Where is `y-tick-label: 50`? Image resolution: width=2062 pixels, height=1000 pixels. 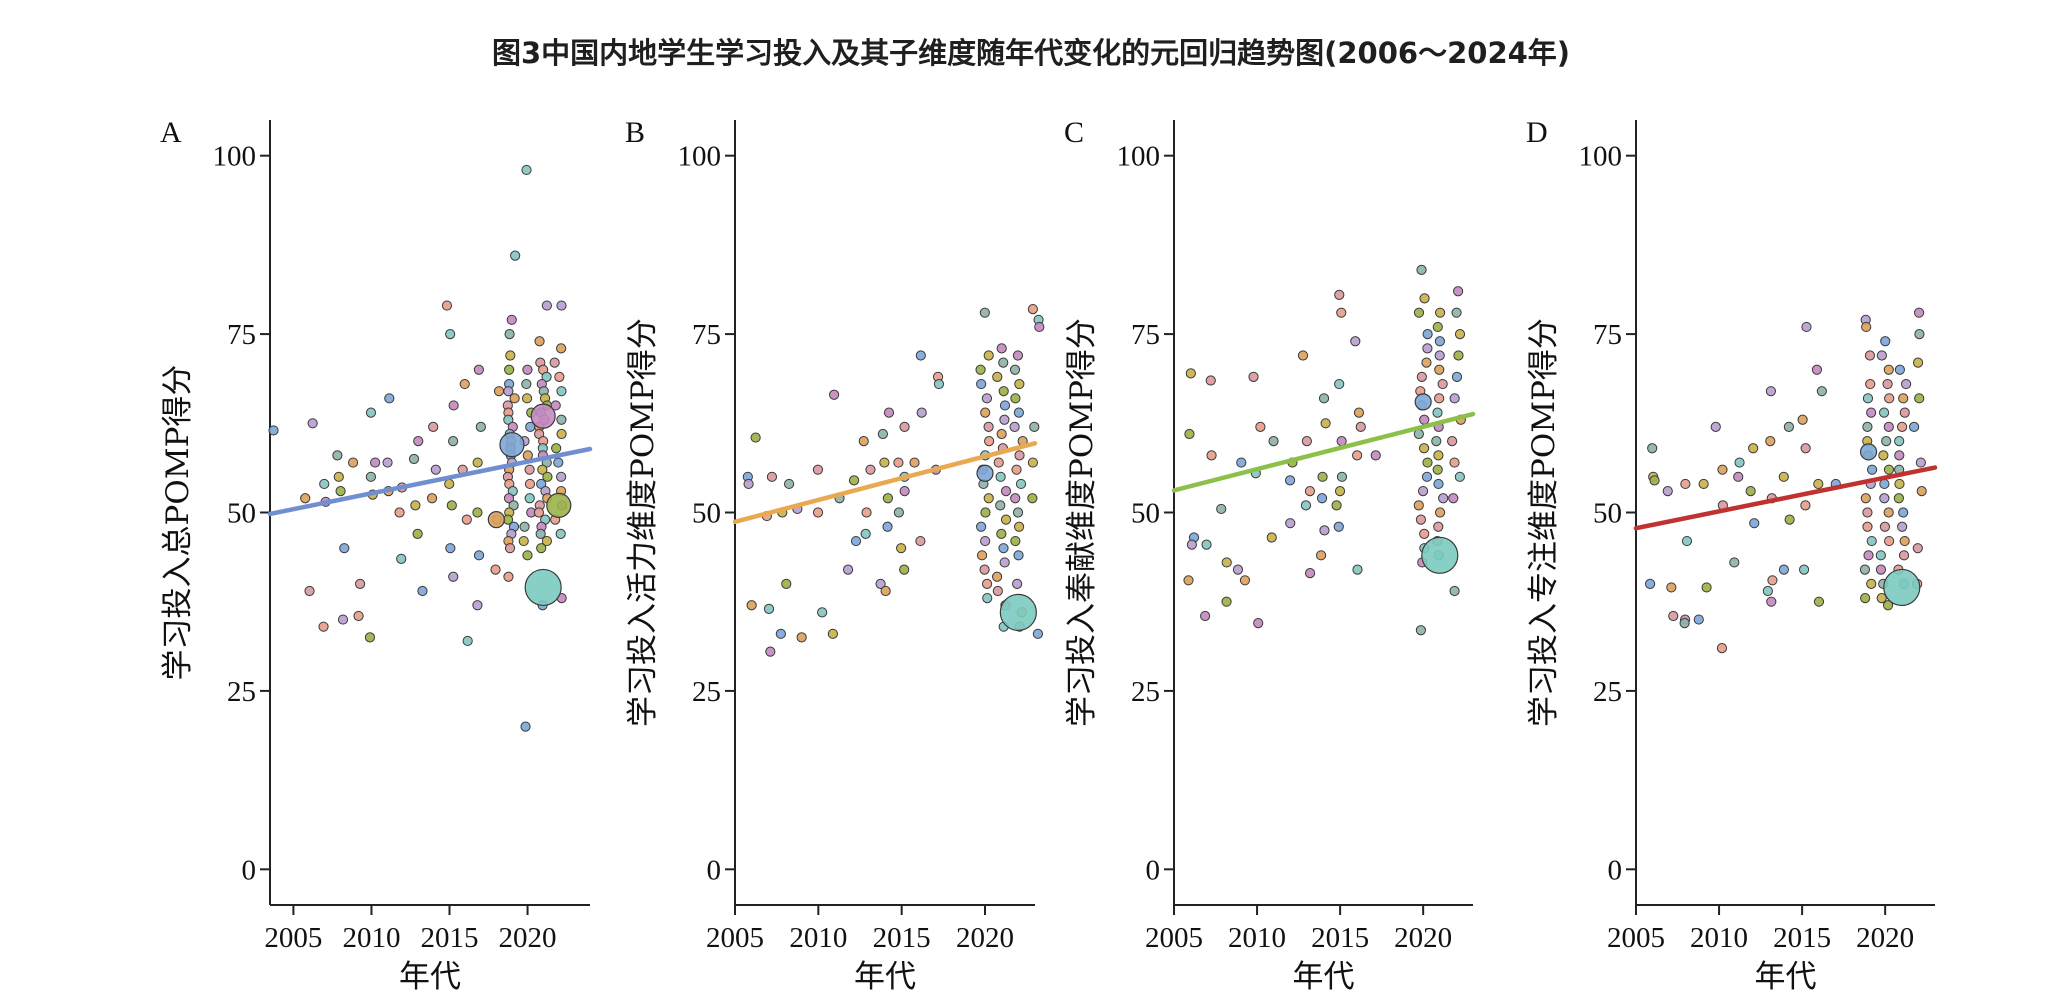
y-tick-label: 50 is located at coordinates (1607, 514).